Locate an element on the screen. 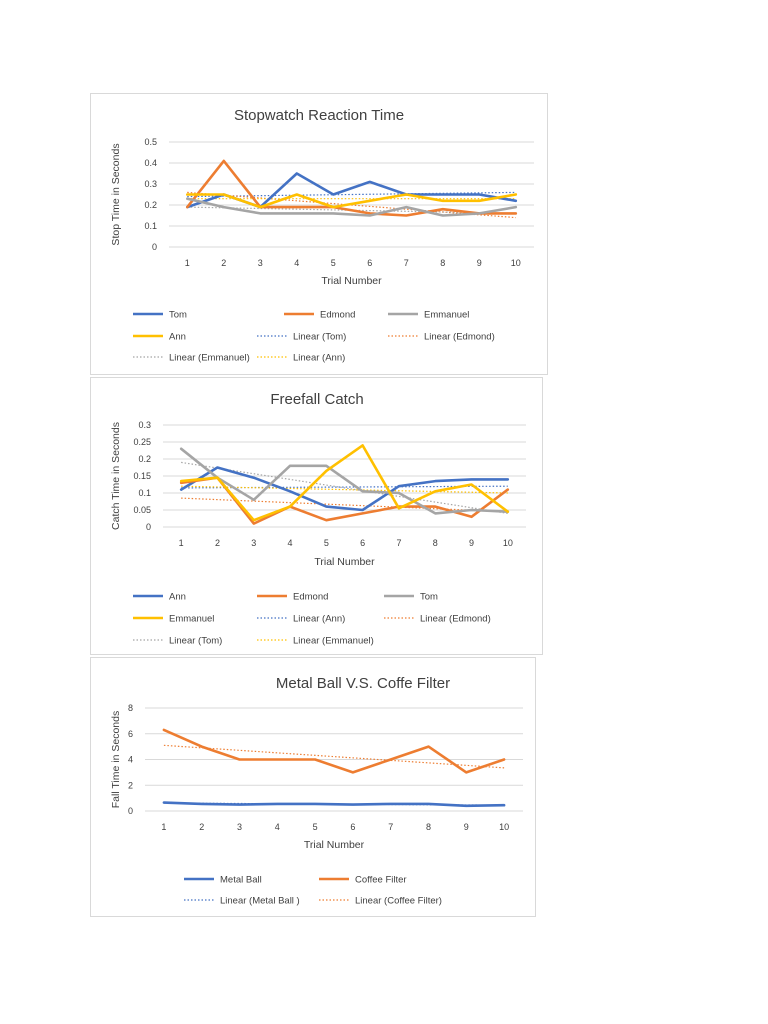 The image size is (768, 1024). y-tick-label: 0.25 is located at coordinates (142, 442).